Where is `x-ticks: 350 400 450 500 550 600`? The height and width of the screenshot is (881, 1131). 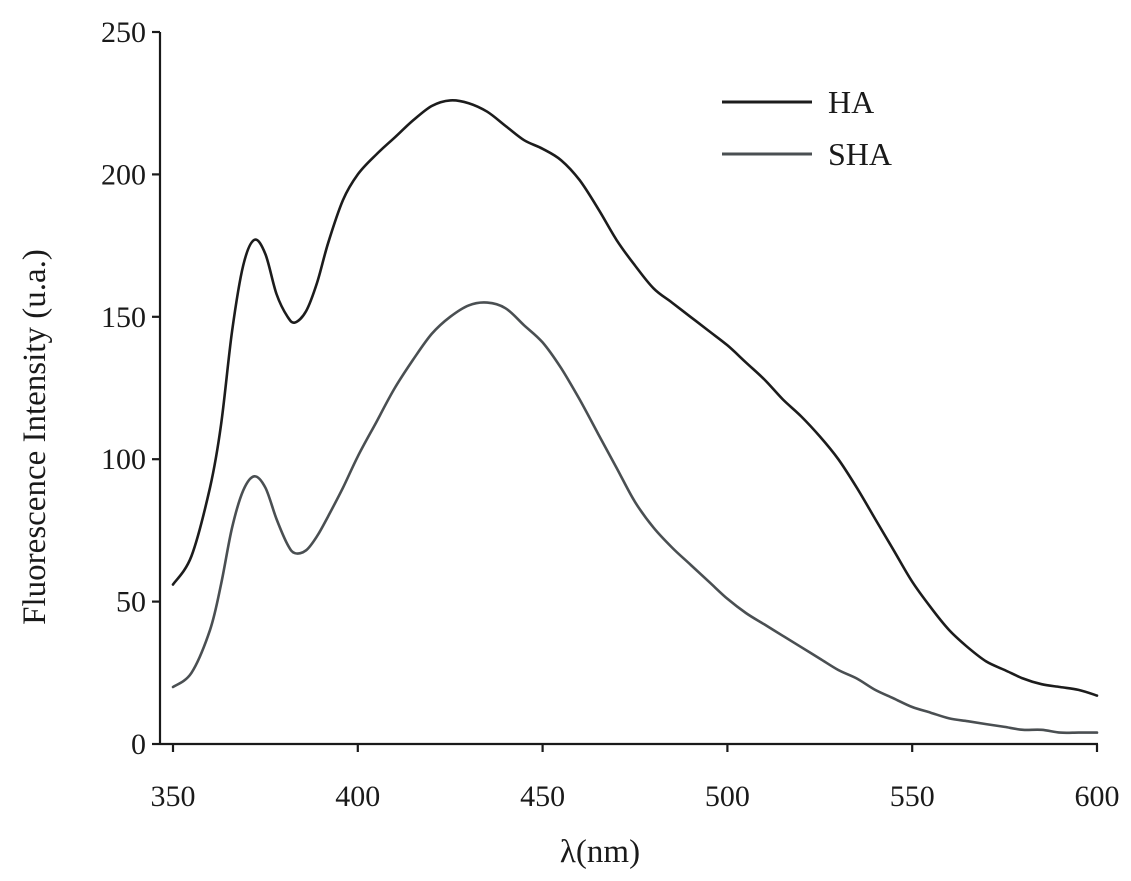
x-ticks: 350 400 450 500 550 600 is located at coordinates (635, 778).